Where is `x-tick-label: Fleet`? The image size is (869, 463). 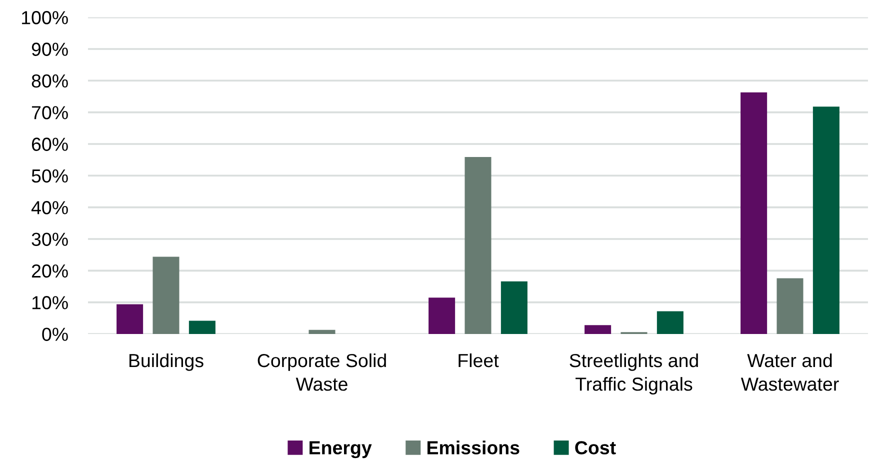 x-tick-label: Fleet is located at coordinates (478, 360).